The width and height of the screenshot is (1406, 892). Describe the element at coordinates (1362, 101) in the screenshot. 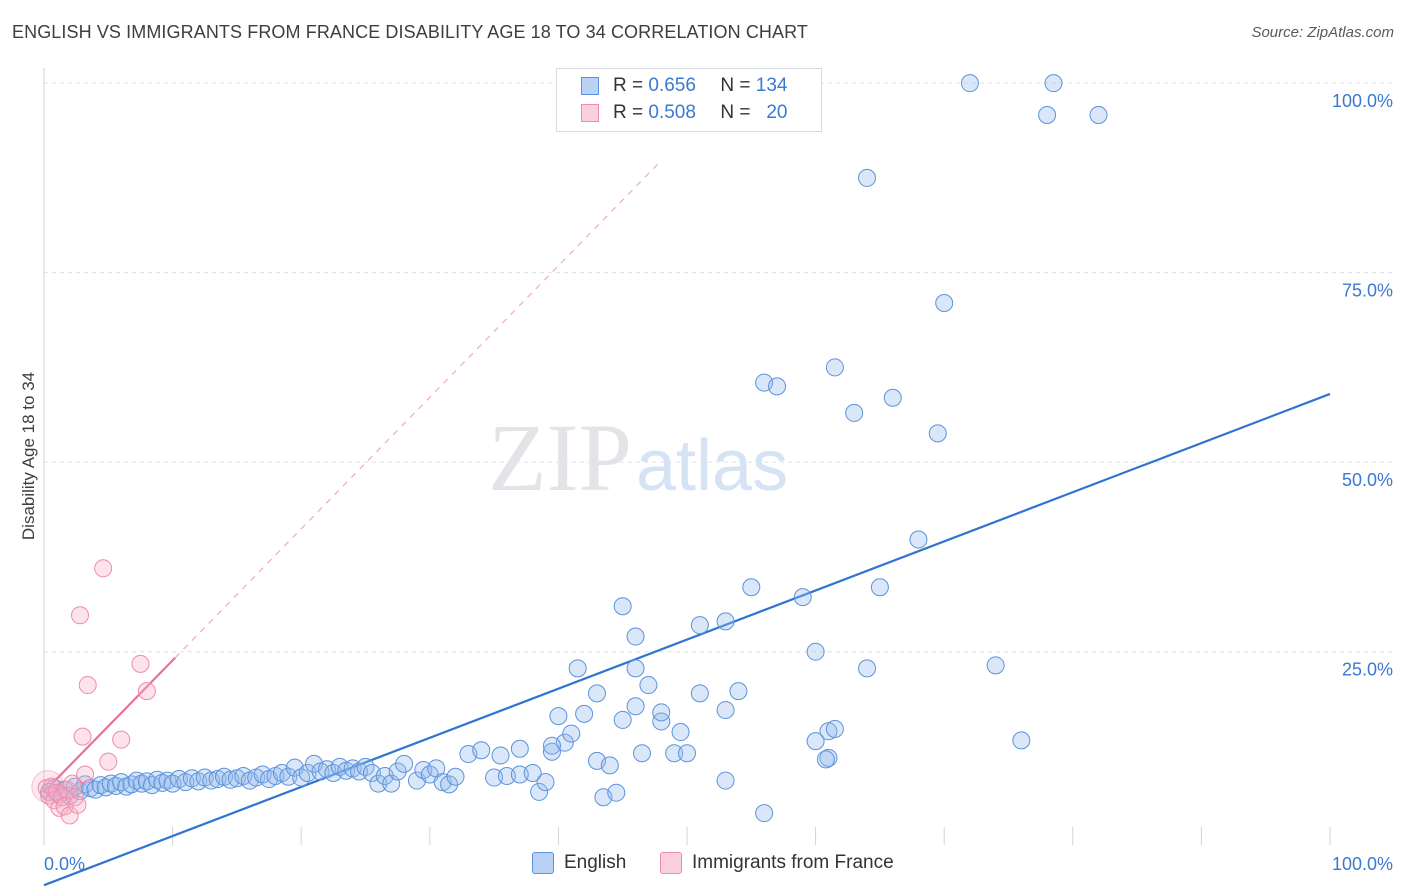

I see `y-tick-label: 100.0%` at that location.